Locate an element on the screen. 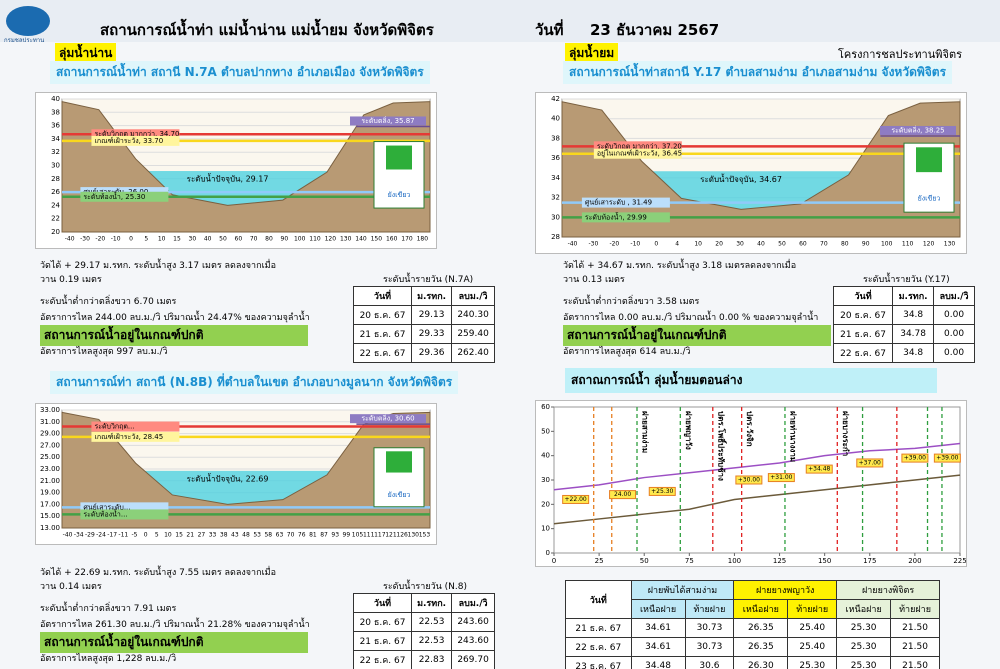 This screenshot has width=1000, height=669. level-box-label: +25.30 is located at coordinates (662, 491).